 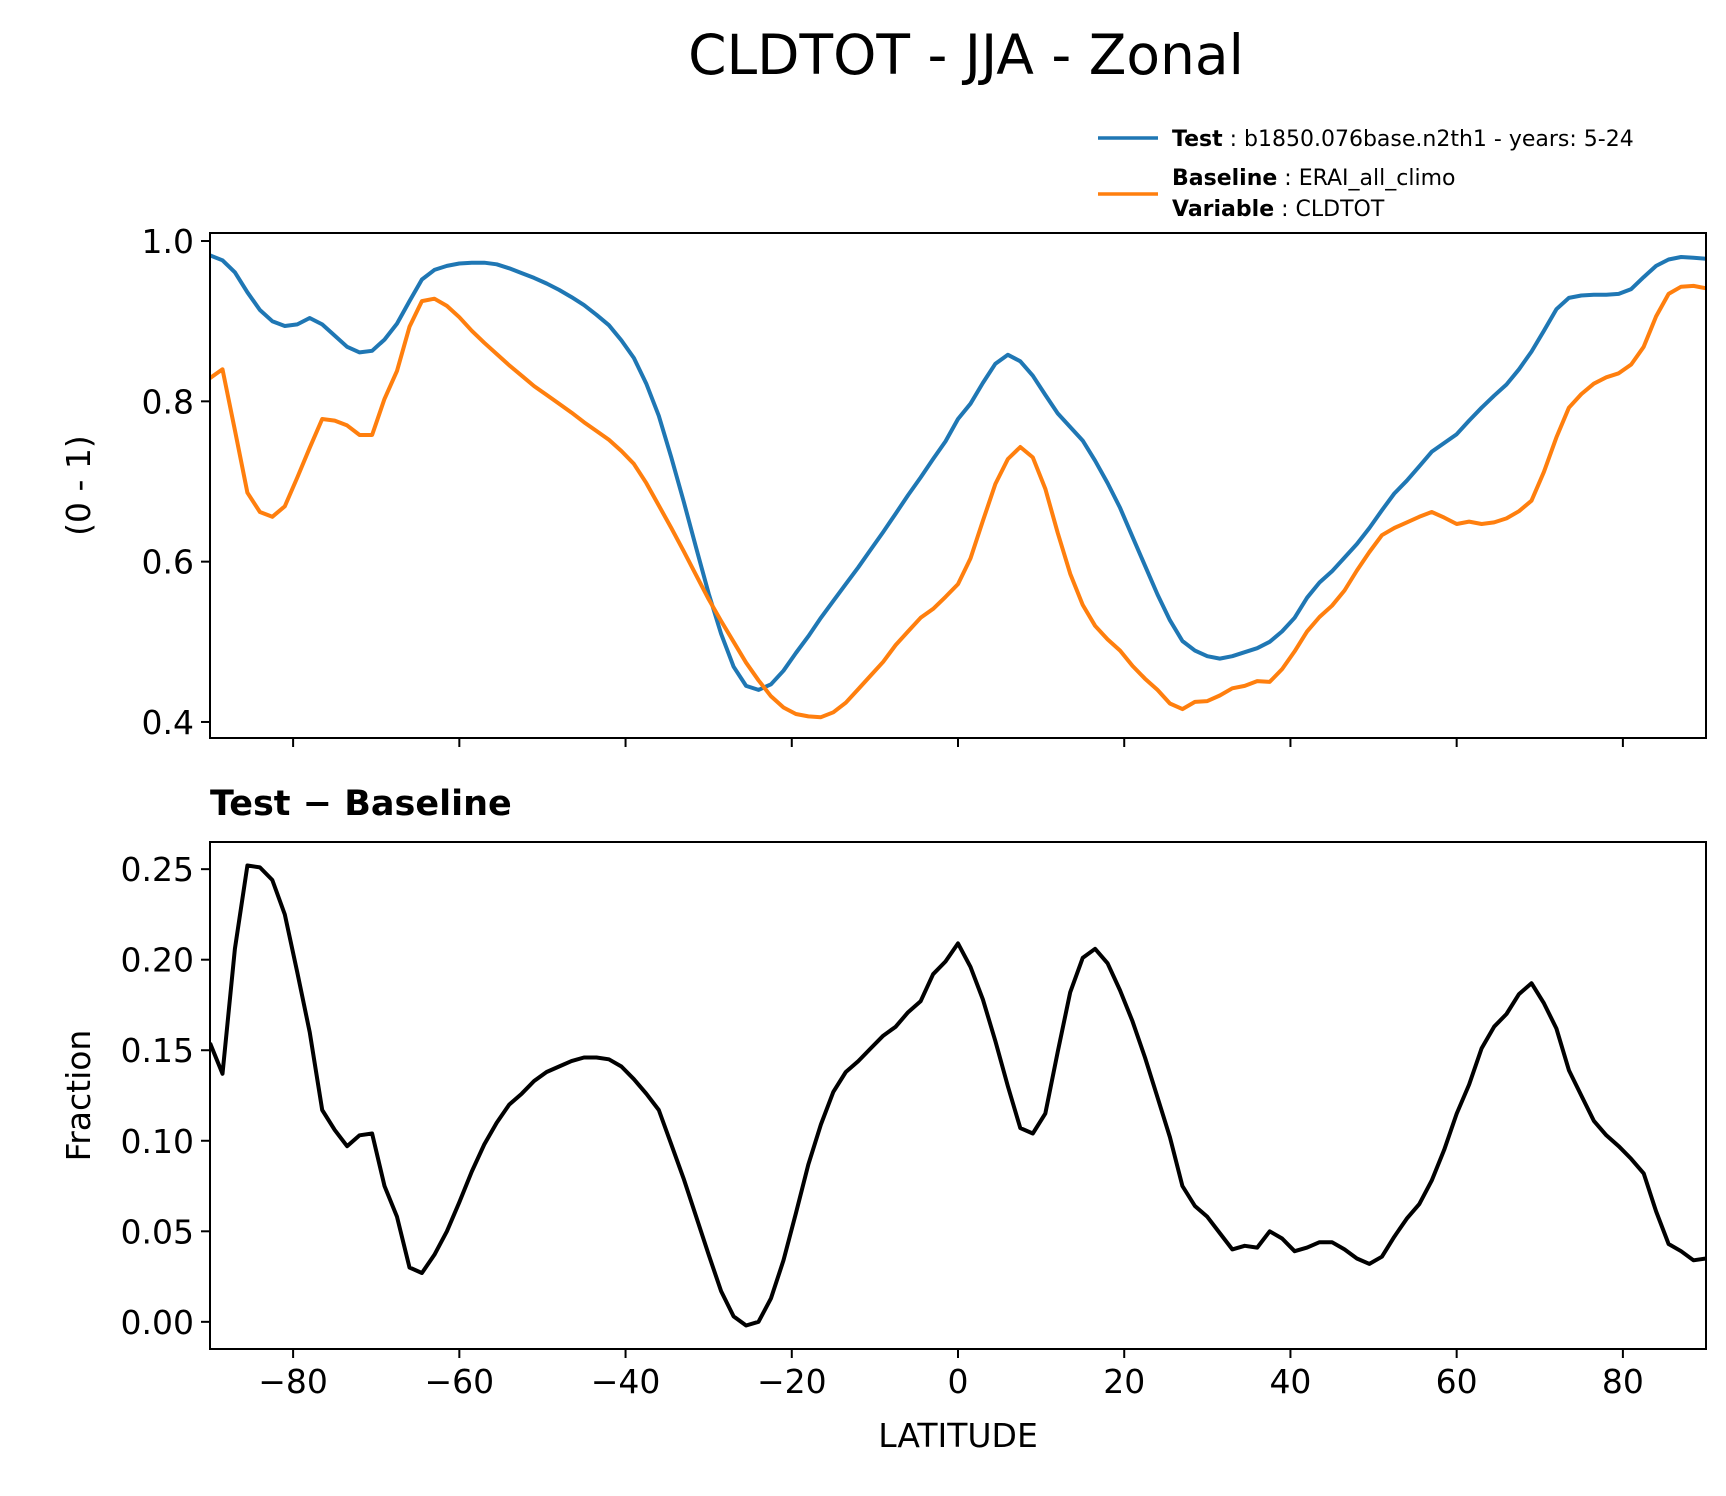 What do you see at coordinates (1623, 1381) in the screenshot?
I see `x-tick-label: 80` at bounding box center [1623, 1381].